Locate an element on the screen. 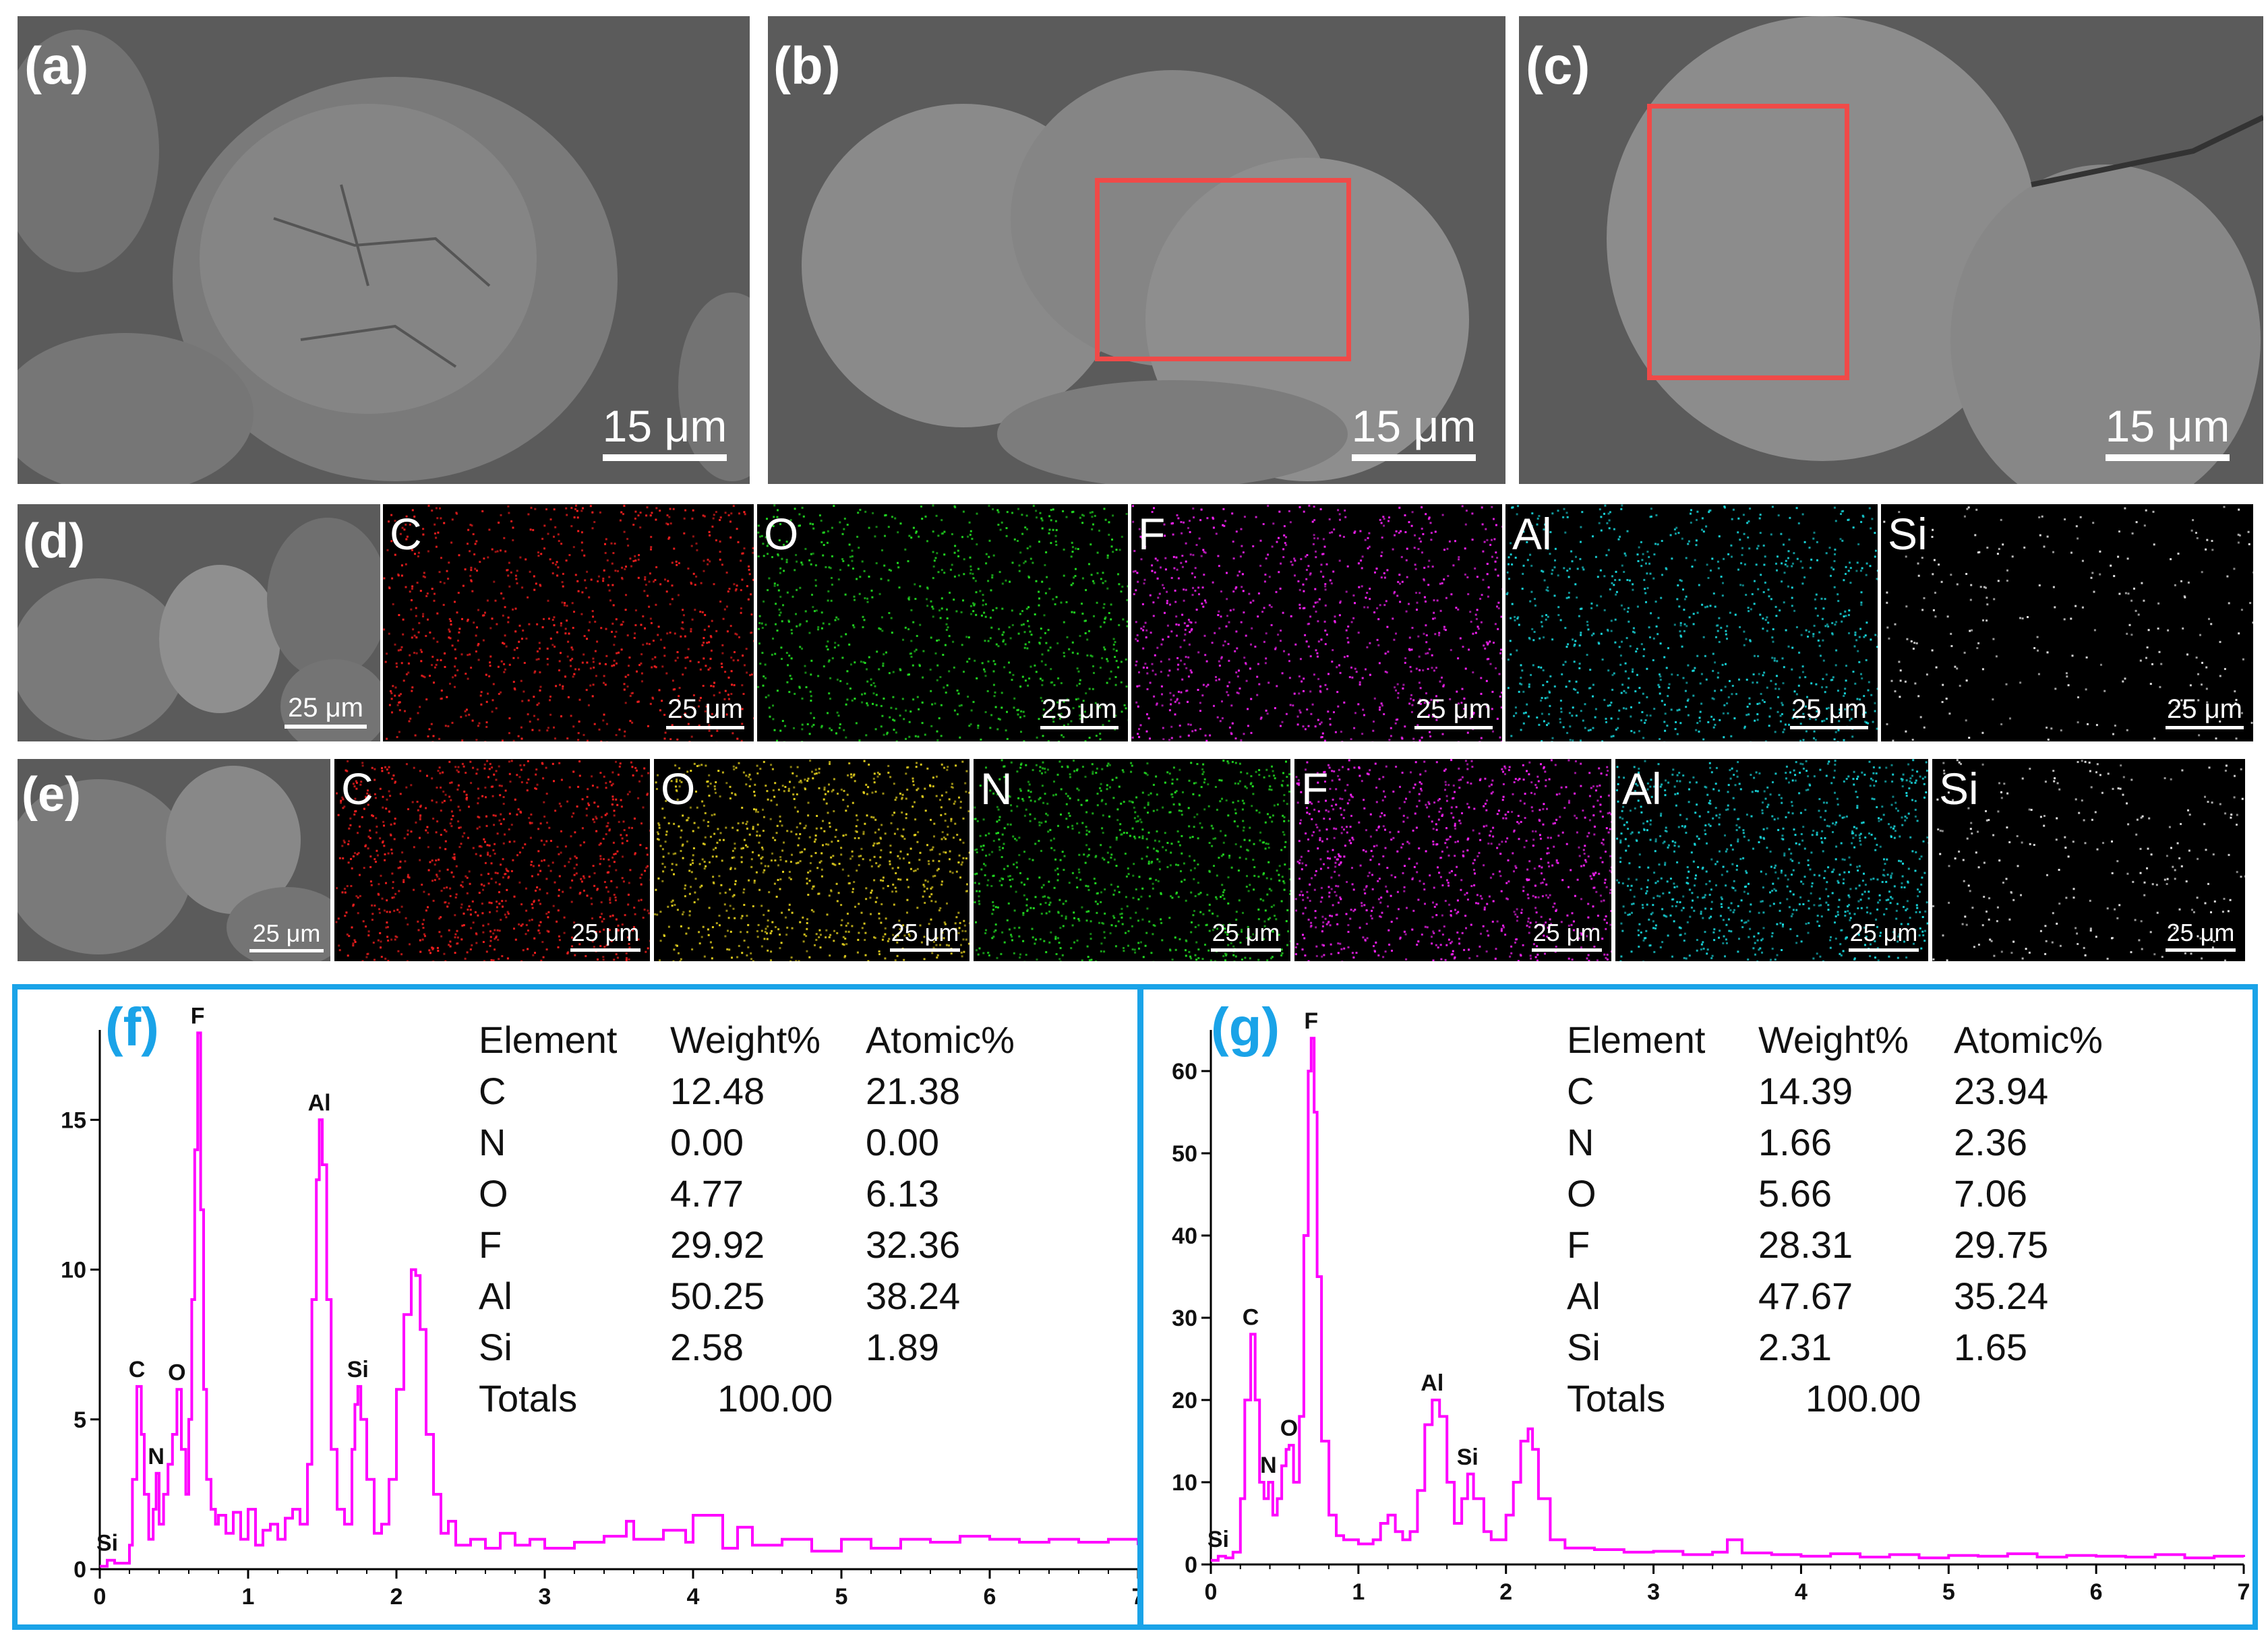  table-cell: 0.00 is located at coordinates (707, 1142).